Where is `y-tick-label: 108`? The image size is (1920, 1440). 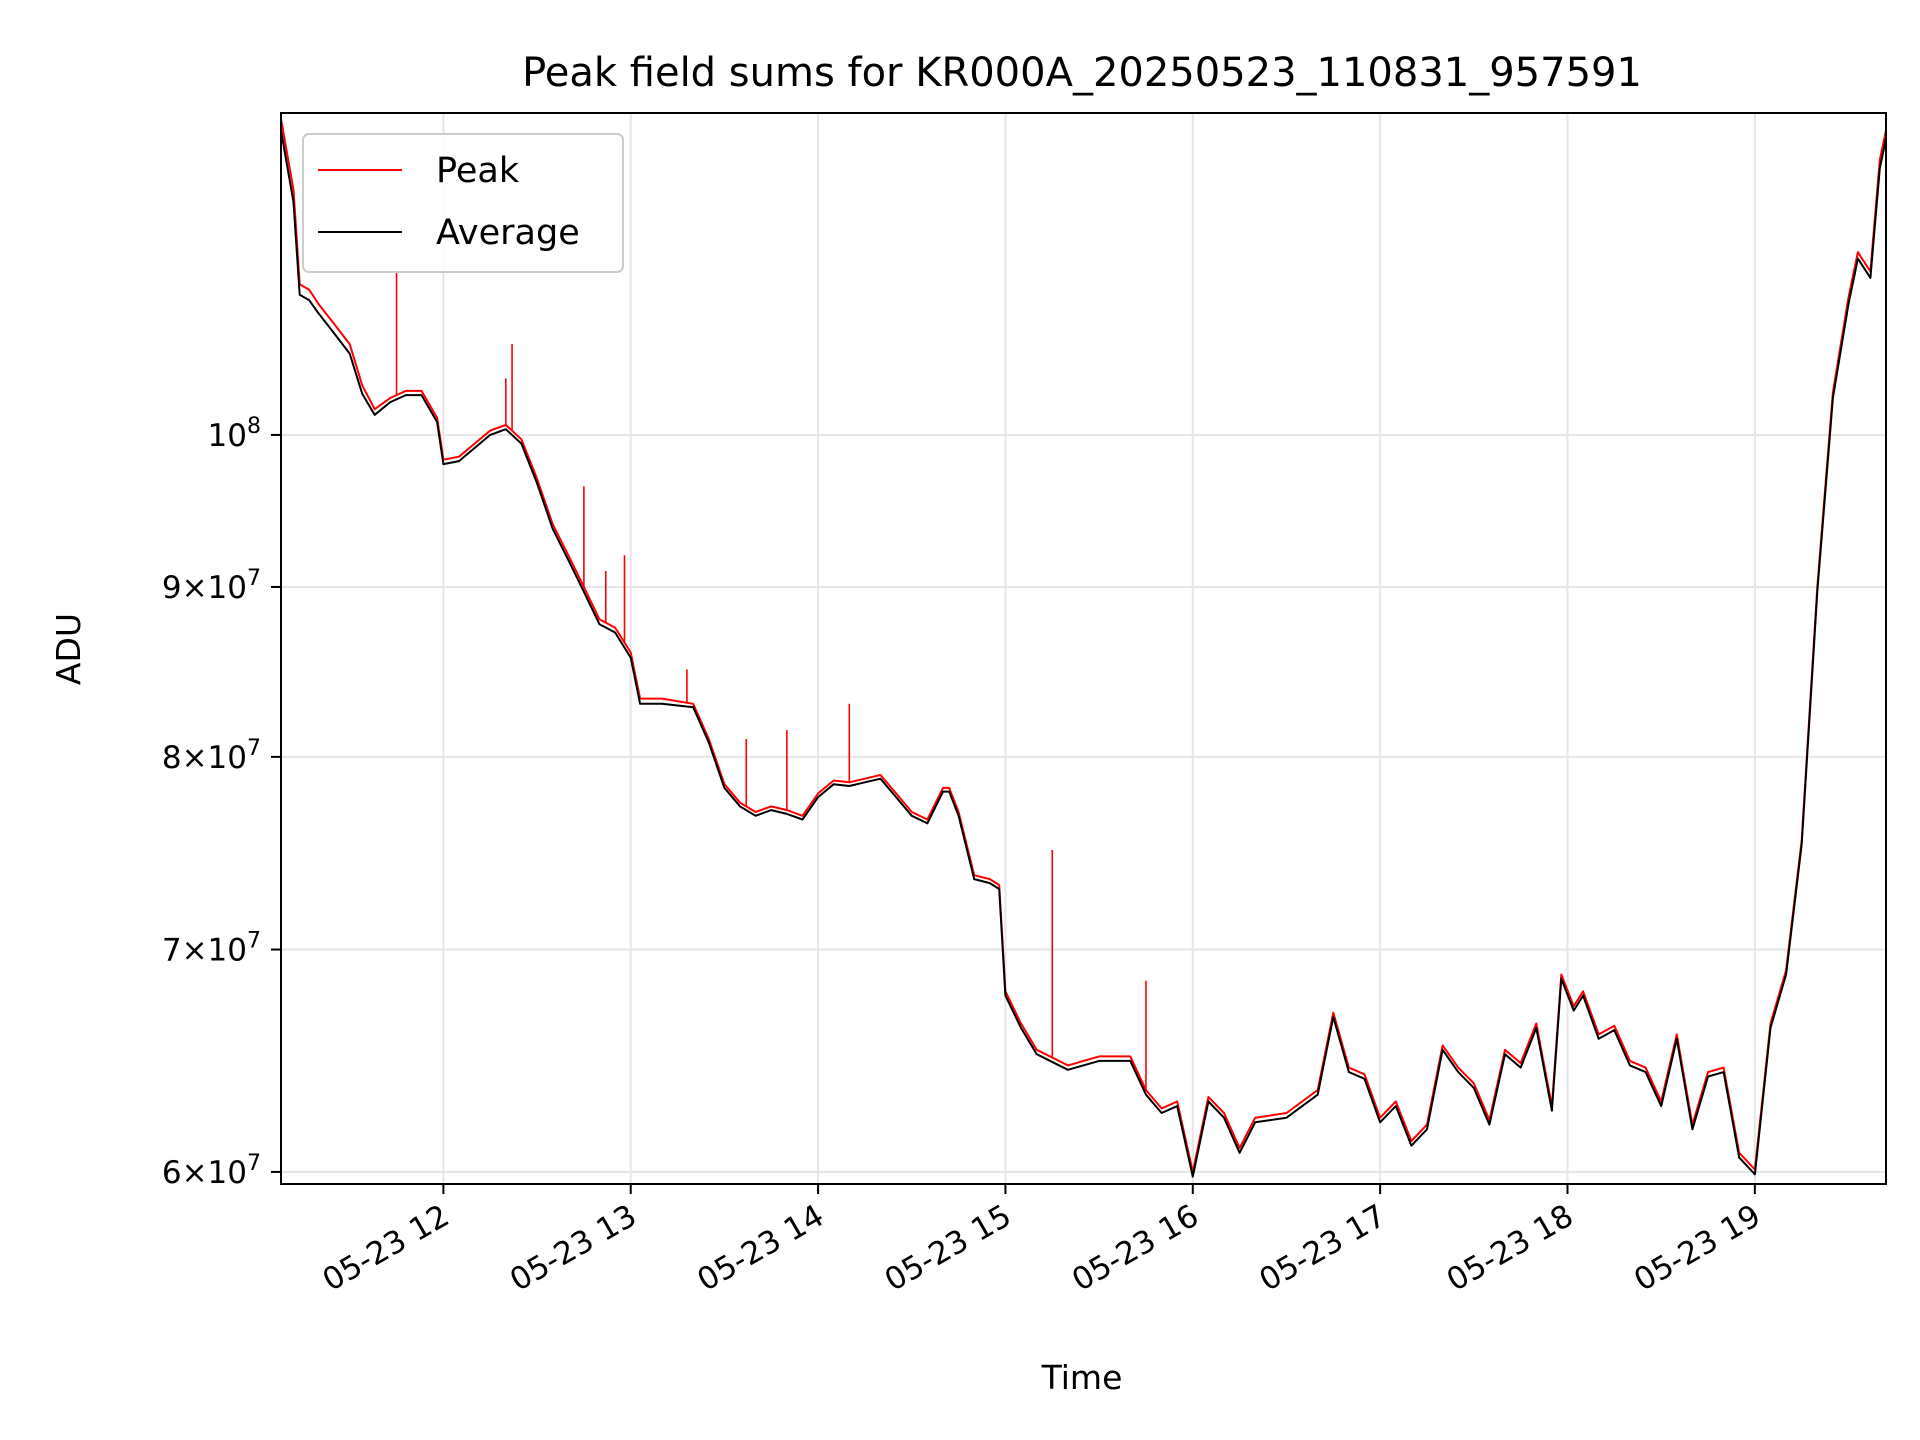 y-tick-label: 108 is located at coordinates (234, 434).